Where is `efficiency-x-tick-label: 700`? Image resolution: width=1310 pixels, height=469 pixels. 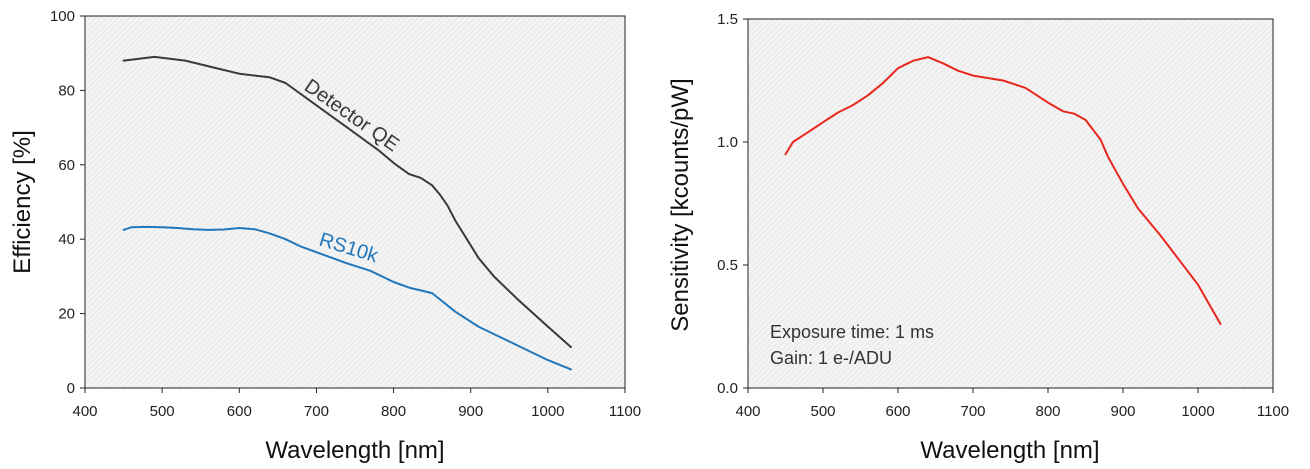 efficiency-x-tick-label: 700 is located at coordinates (316, 411).